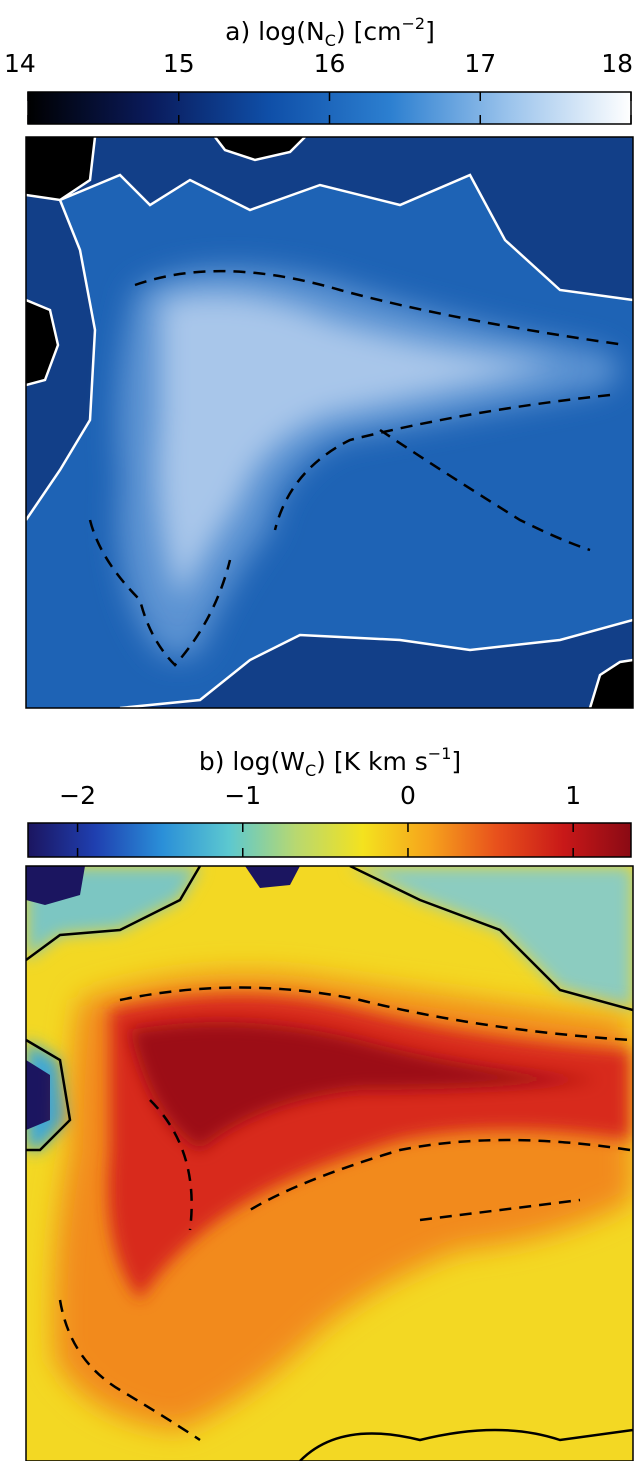 Image resolution: width=635 pixels, height=1465 pixels. What do you see at coordinates (179, 63) in the screenshot?
I see `colorbar-tick-label: 15` at bounding box center [179, 63].